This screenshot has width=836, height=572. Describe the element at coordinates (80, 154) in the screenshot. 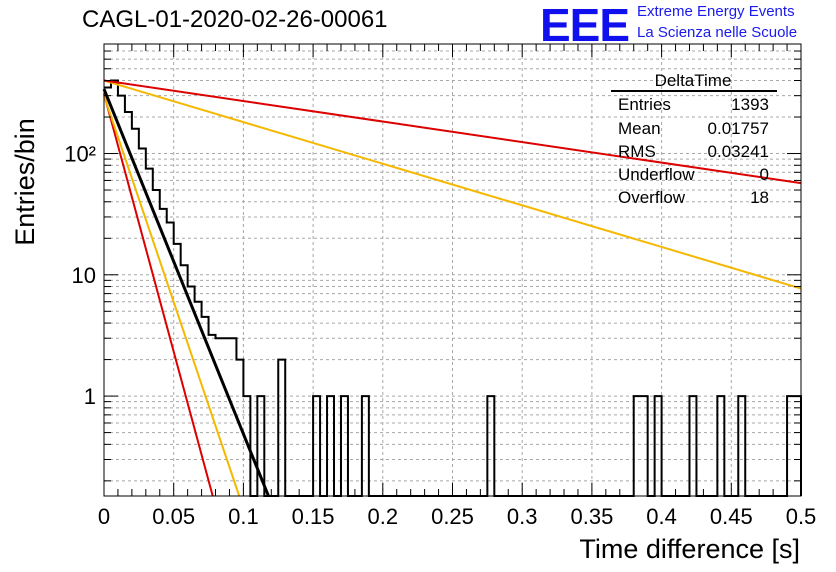

I see `y-tick-label: 10²` at that location.